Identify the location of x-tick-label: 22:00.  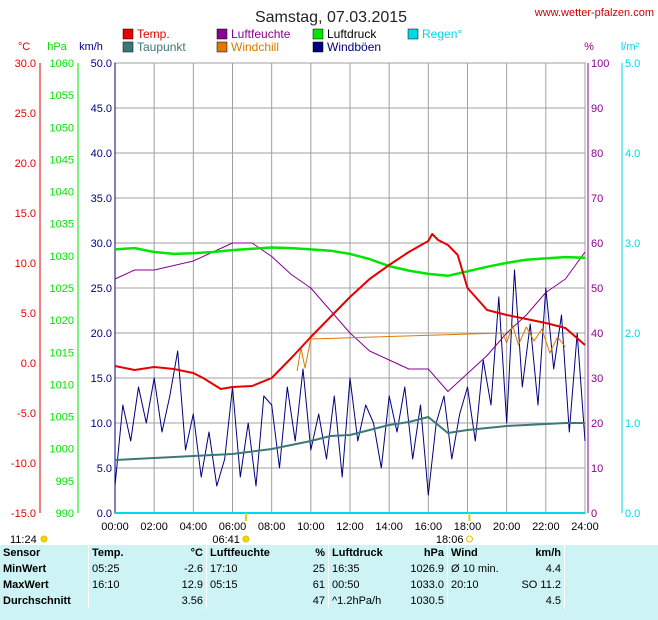
(546, 527).